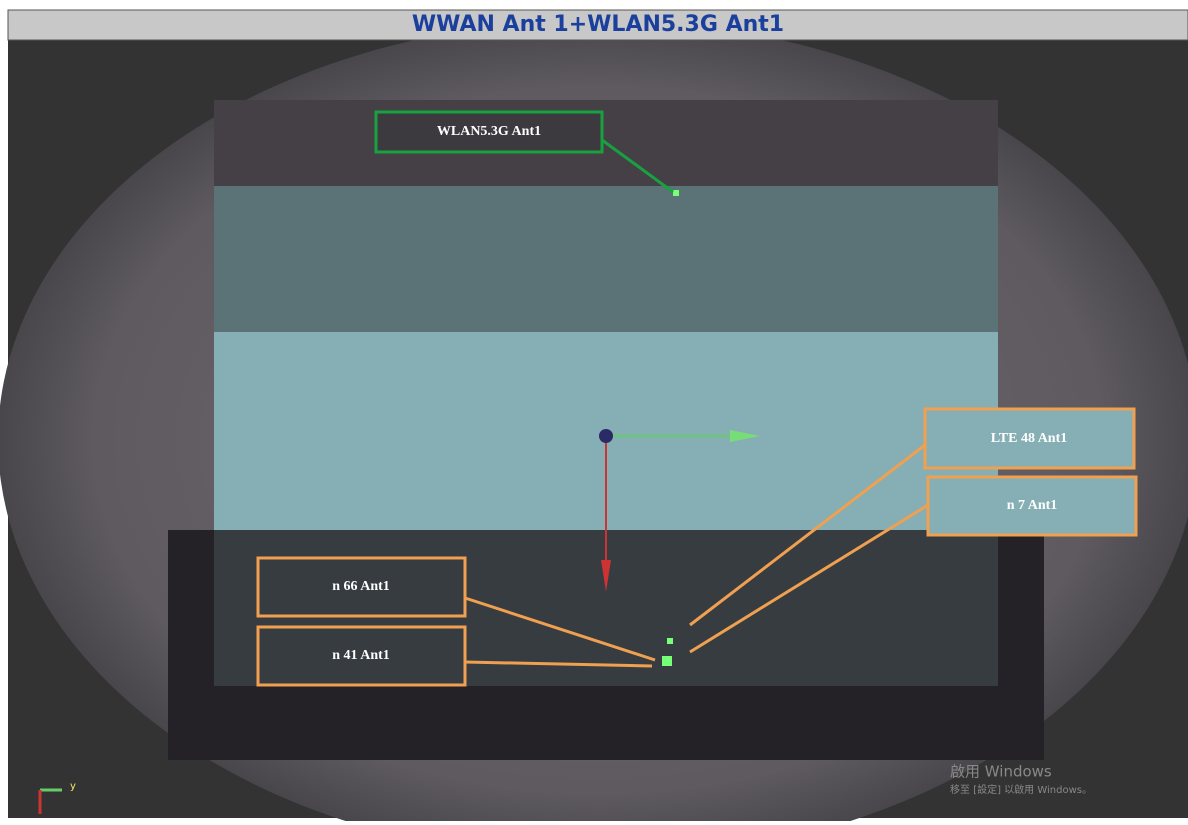 Image resolution: width=1188 pixels, height=825 pixels. Describe the element at coordinates (606, 436) in the screenshot. I see `origin` at that location.